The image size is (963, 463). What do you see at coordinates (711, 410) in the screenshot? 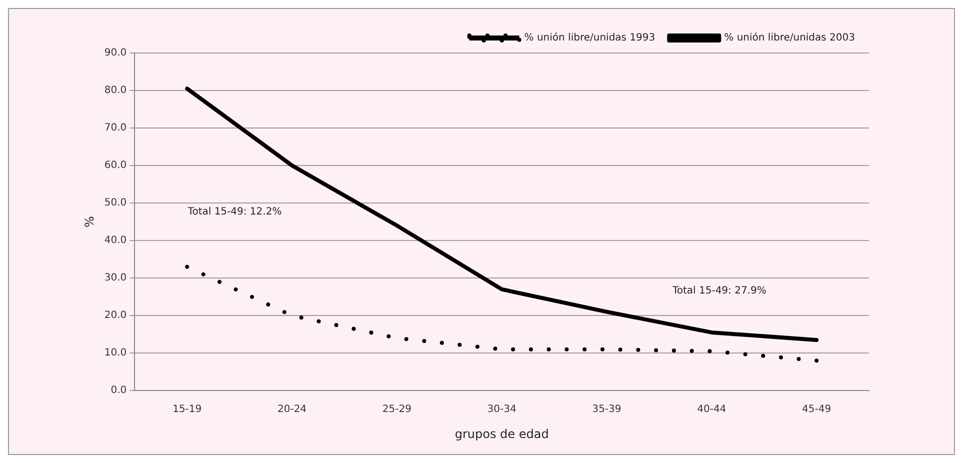
I see `x-tick-label: 40-44` at bounding box center [711, 410].